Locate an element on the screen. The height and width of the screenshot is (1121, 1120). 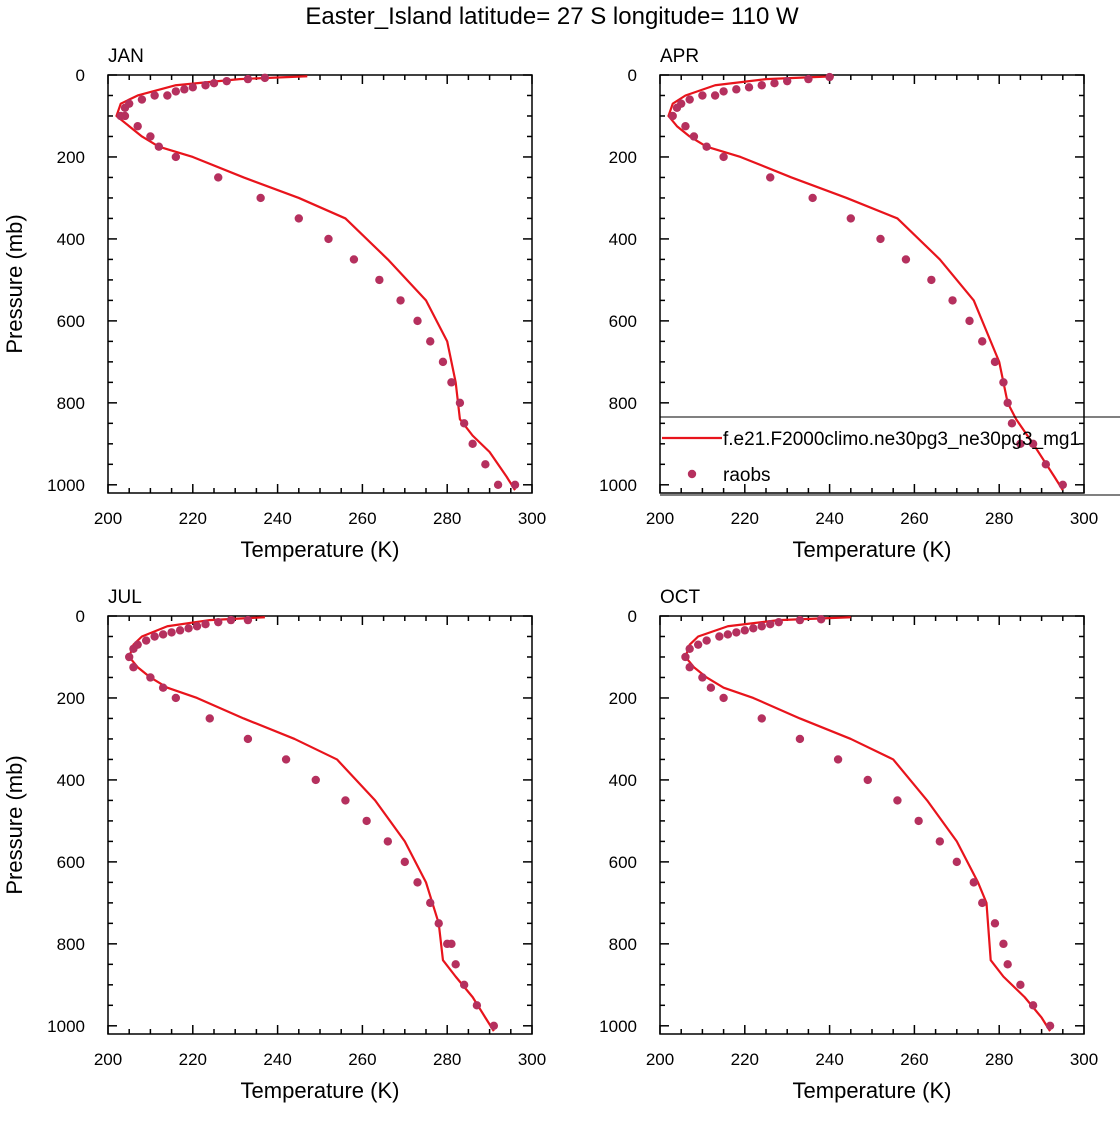
legend-model-label: f.e21.F2000climo.ne30pg3_ne30pg3_mg1 is located at coordinates (901, 439).